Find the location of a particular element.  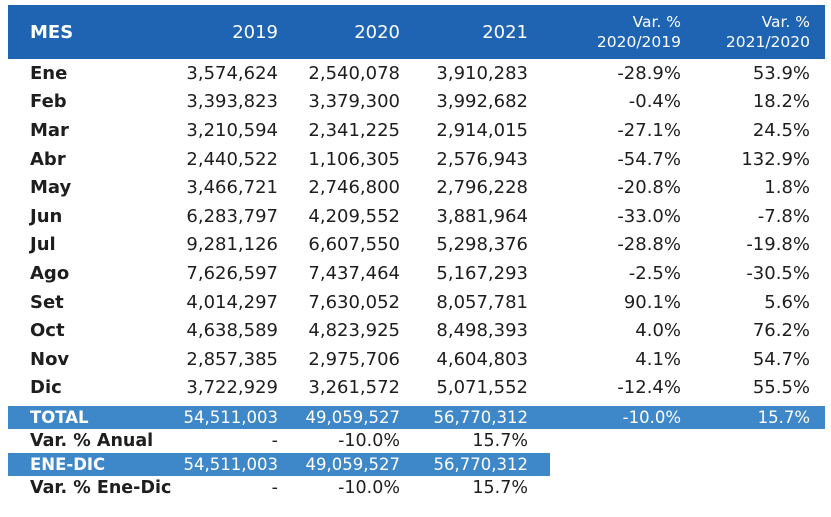

var-anual-2020: -10.0% is located at coordinates (369, 441).